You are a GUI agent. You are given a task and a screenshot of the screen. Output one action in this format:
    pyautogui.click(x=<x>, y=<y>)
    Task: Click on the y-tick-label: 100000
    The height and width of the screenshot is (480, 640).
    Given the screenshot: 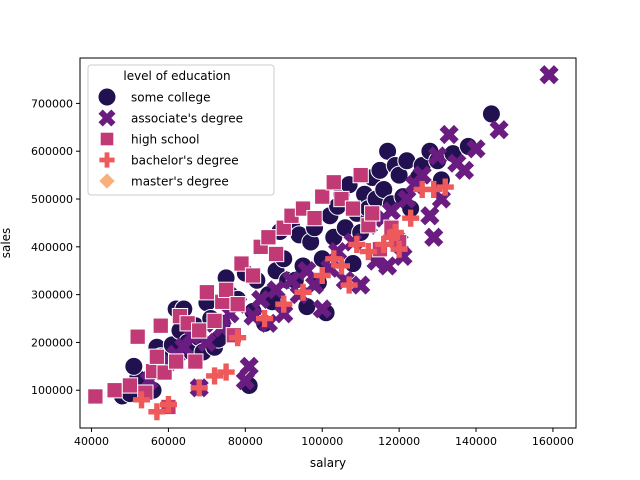 What is the action you would take?
    pyautogui.click(x=52, y=390)
    